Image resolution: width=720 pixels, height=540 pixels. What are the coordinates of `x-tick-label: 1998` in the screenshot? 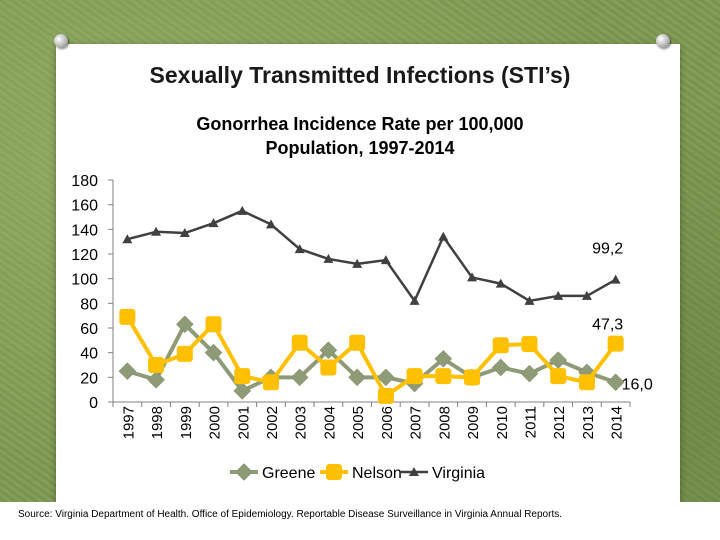 It's located at (157, 422).